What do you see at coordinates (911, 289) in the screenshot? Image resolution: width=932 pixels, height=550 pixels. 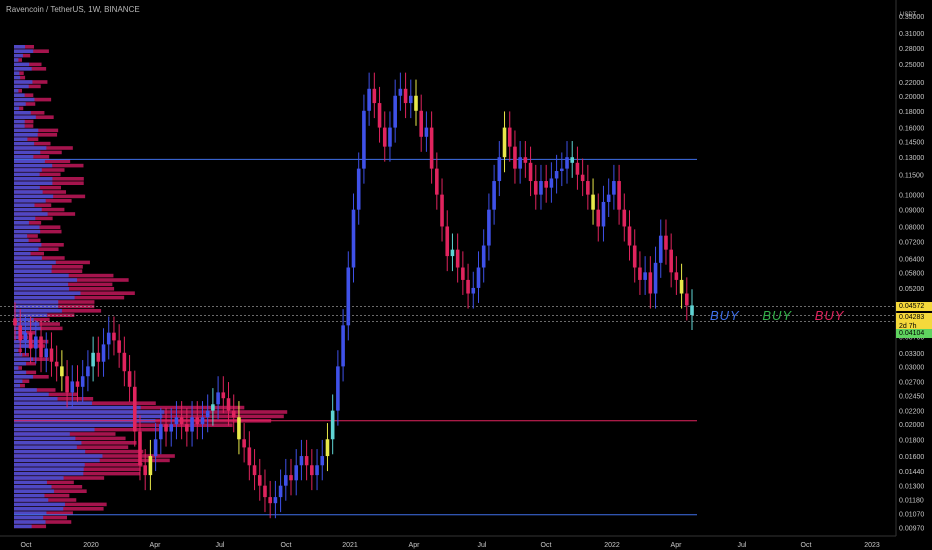 I see `price-tick-label: 0.05200` at bounding box center [911, 289].